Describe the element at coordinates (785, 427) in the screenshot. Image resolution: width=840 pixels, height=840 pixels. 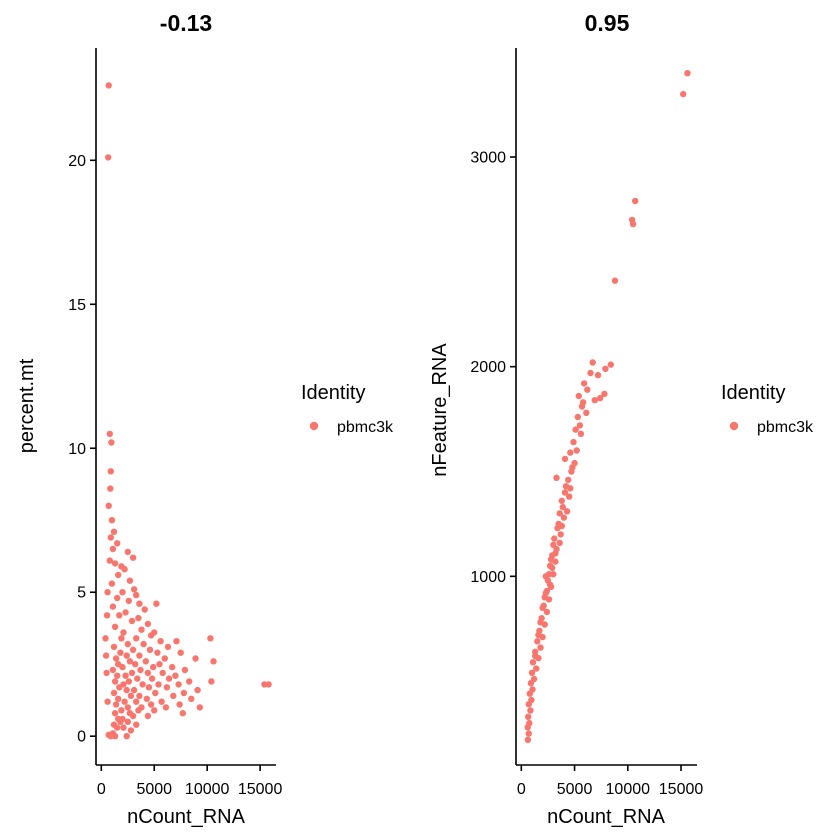
I see `chart-2-legend-label: pbmc3k` at that location.